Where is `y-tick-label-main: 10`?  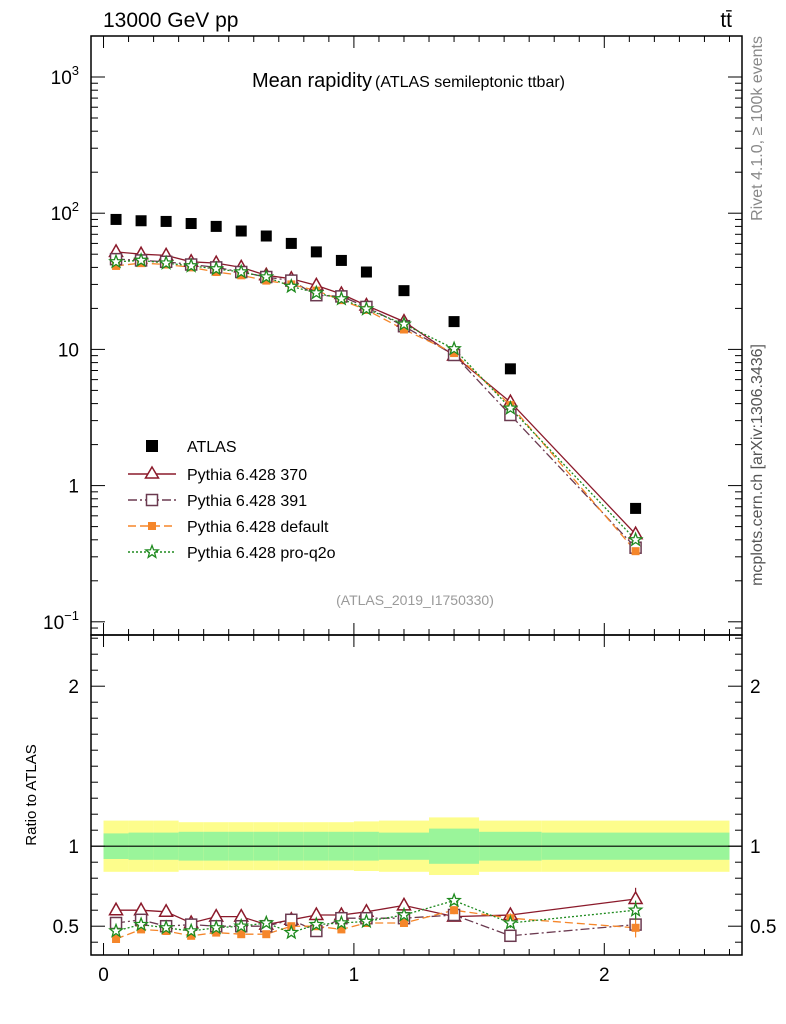 y-tick-label-main: 10 is located at coordinates (68, 350).